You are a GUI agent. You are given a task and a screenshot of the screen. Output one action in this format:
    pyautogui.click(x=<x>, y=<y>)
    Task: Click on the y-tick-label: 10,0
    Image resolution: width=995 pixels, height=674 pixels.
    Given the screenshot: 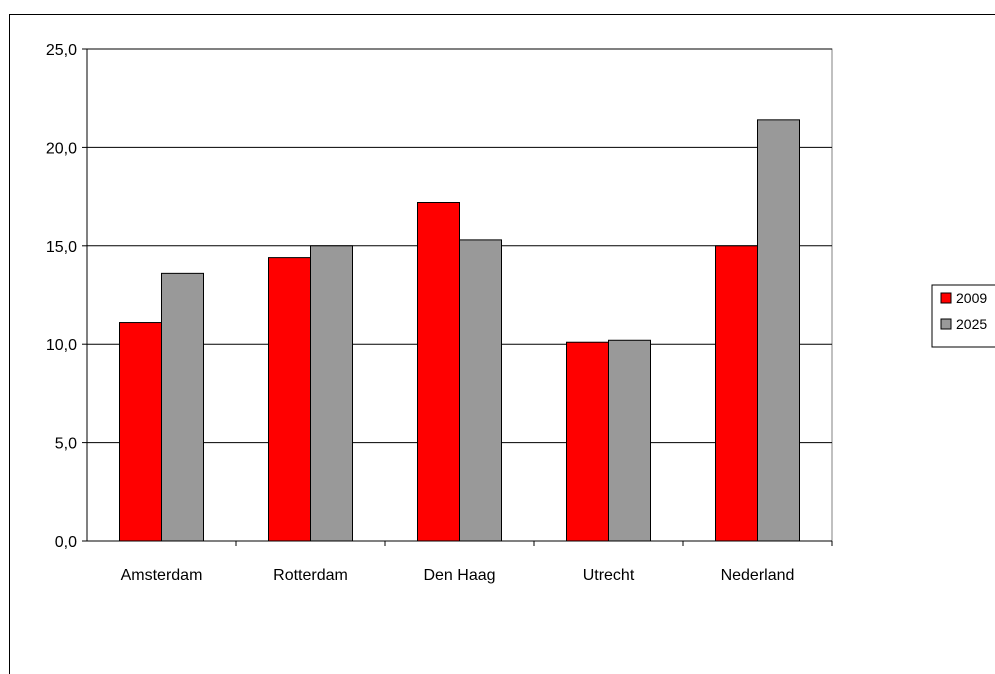 What is the action you would take?
    pyautogui.click(x=61, y=345)
    